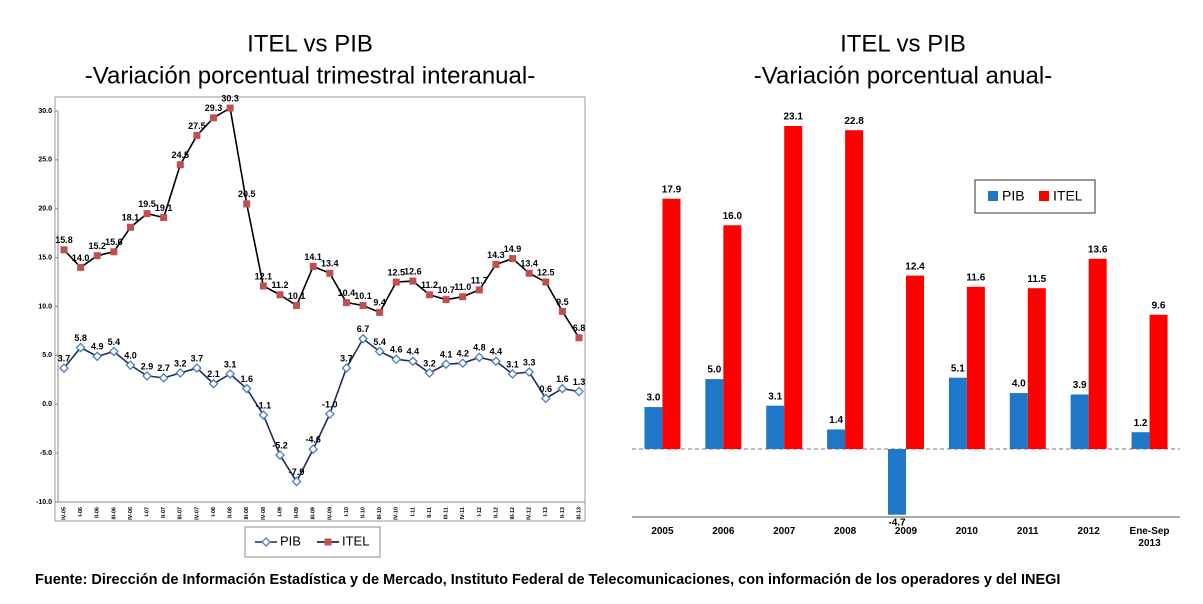 The width and height of the screenshot is (1203, 604). Describe the element at coordinates (297, 296) in the screenshot. I see `value-label: 10.1` at that location.